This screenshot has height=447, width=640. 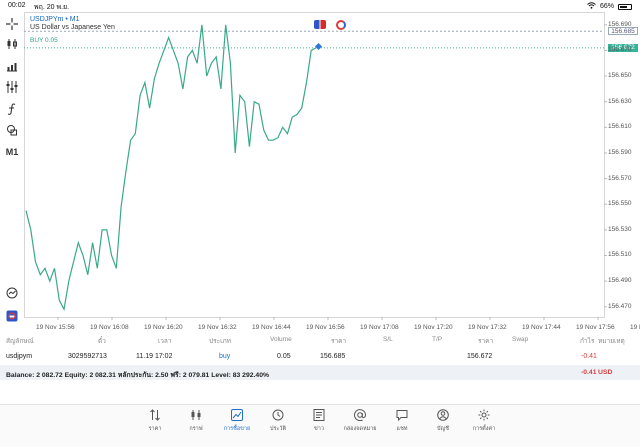 What do you see at coordinates (12, 293) in the screenshot?
I see `clock-icon` at bounding box center [12, 293].